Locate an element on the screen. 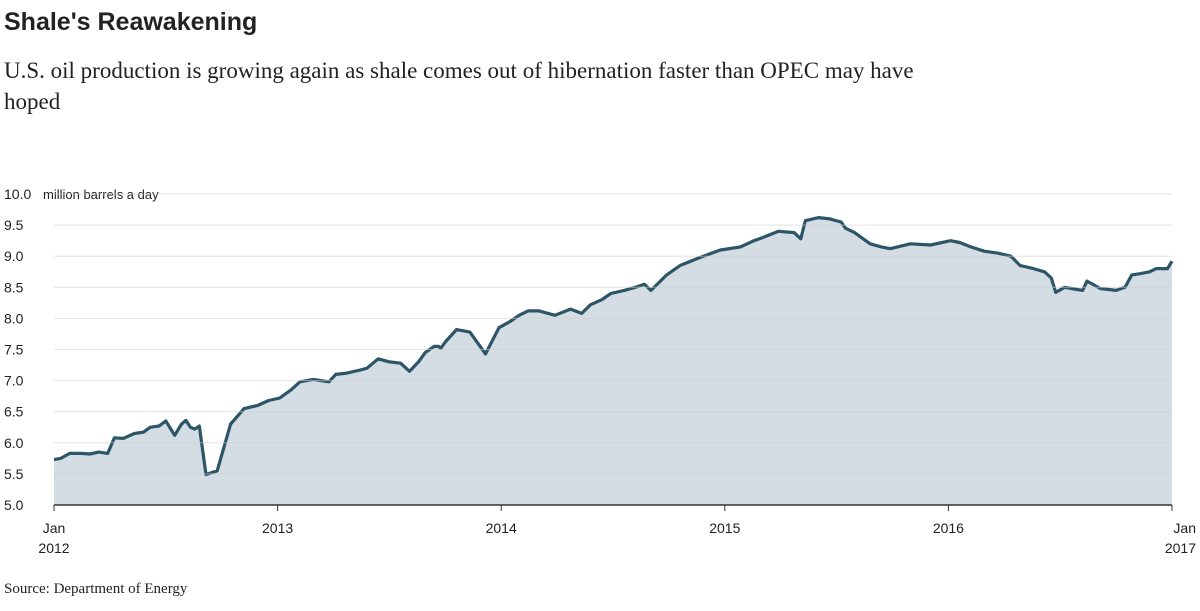 The image size is (1200, 611). x-tick-label: Jan 2017 is located at coordinates (1180, 538).